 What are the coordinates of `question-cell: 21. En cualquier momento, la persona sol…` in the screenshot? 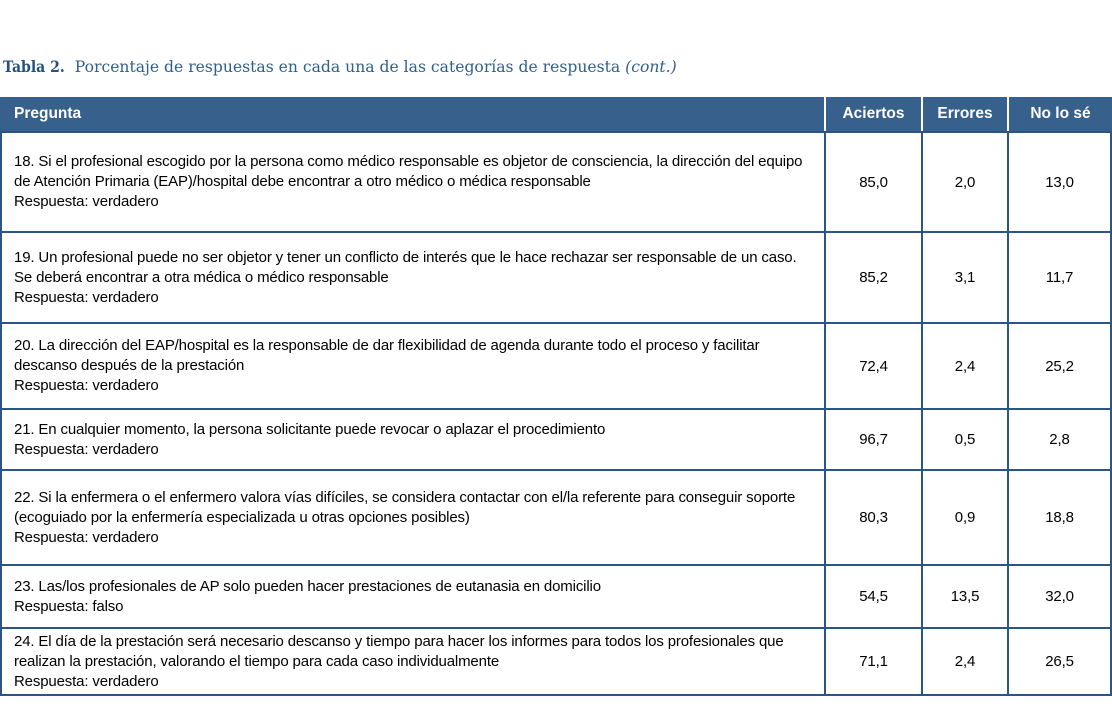 It's located at (413, 439).